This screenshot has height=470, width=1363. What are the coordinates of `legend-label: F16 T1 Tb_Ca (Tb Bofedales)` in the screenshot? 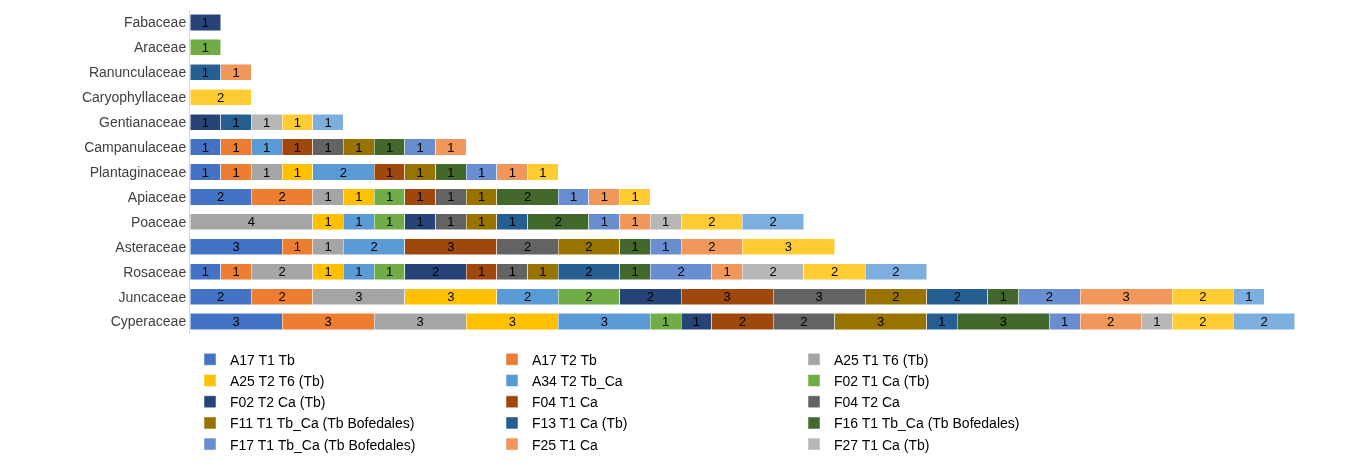 It's located at (927, 423).